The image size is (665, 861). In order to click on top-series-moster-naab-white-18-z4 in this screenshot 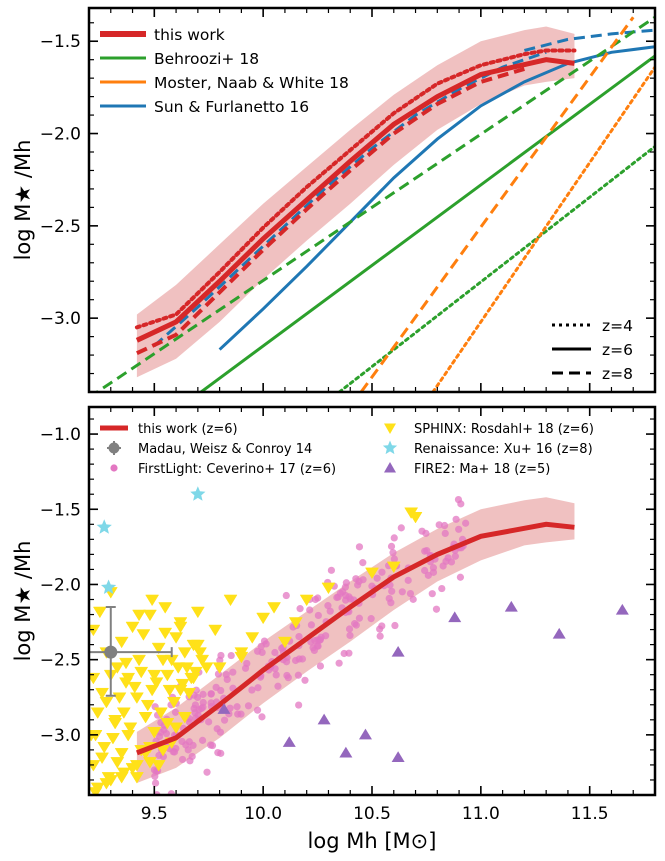, I will do `click(543, 228)`.